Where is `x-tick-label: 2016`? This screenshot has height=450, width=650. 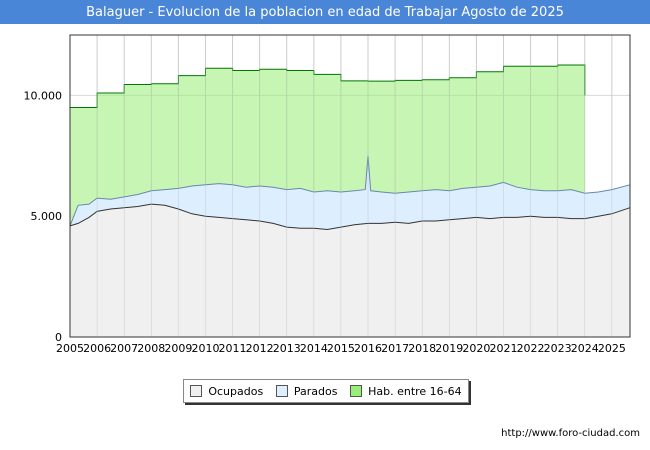 x-tick-label: 2016 is located at coordinates (368, 348).